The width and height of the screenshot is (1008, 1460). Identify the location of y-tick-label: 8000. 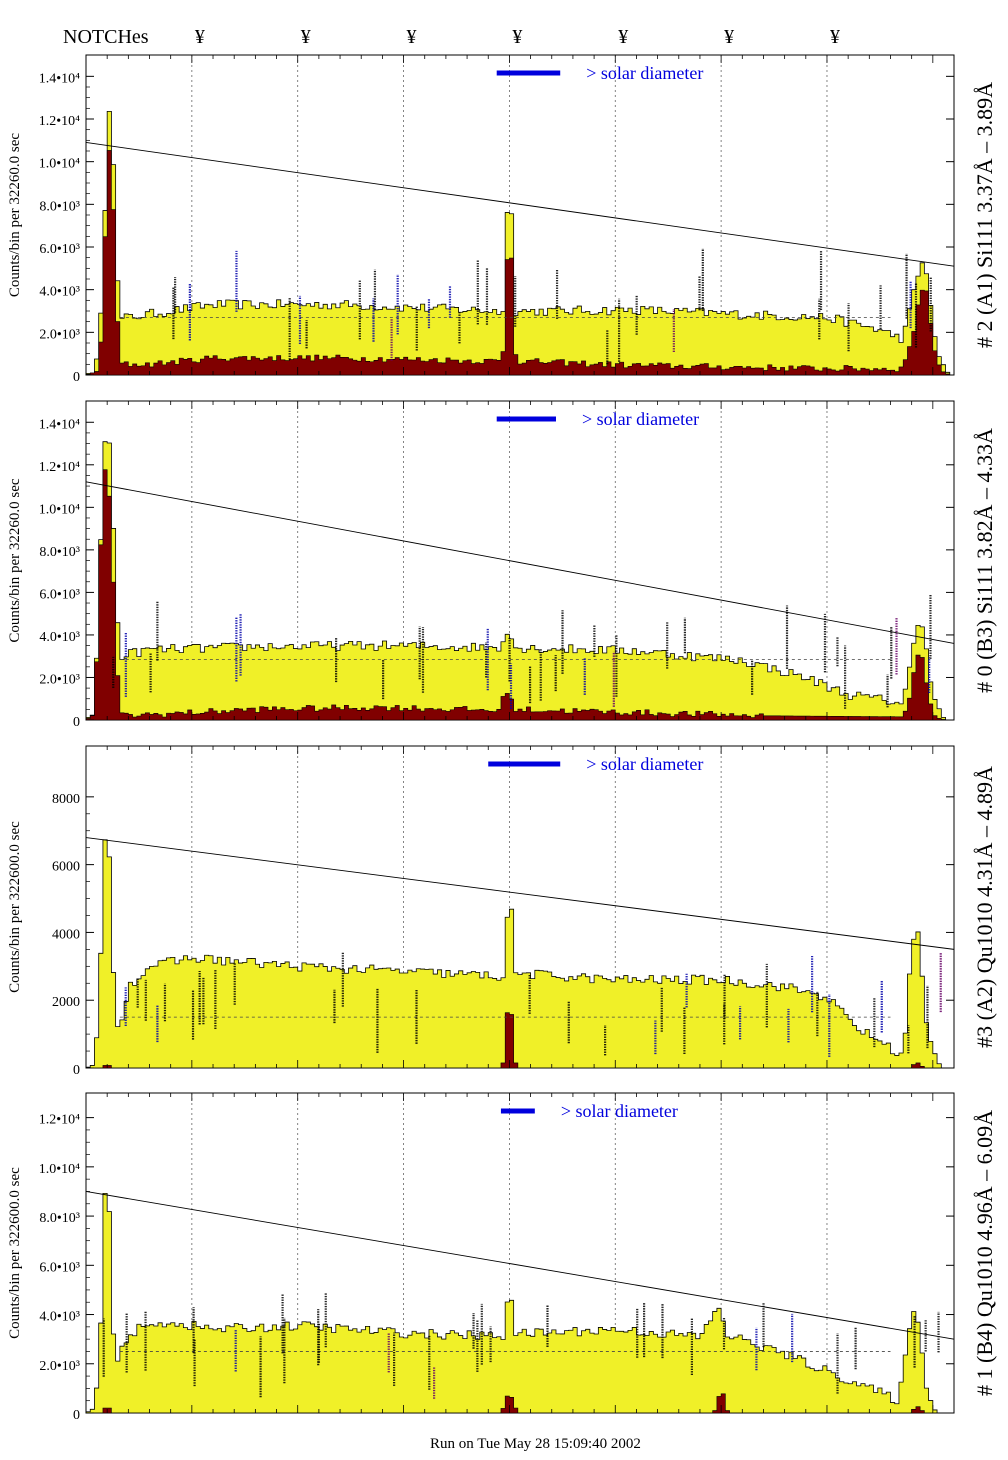
(66, 799).